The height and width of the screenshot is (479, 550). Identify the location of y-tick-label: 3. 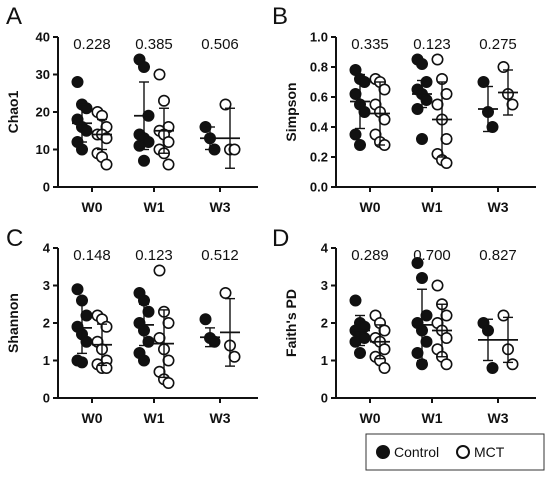
(324, 285).